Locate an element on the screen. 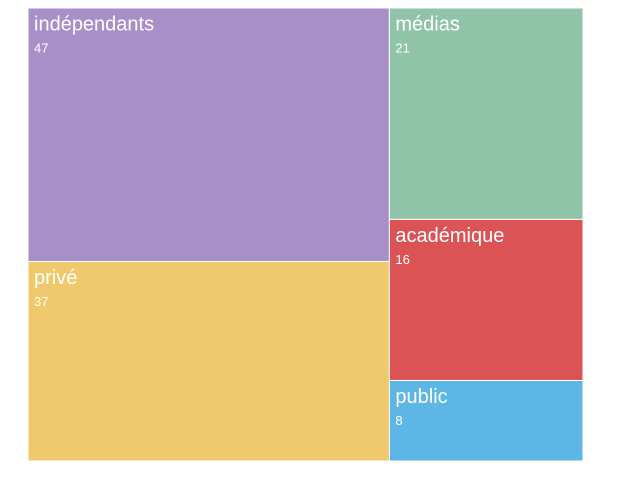 This screenshot has height=483, width=637. tile-label: privé is located at coordinates (55, 278).